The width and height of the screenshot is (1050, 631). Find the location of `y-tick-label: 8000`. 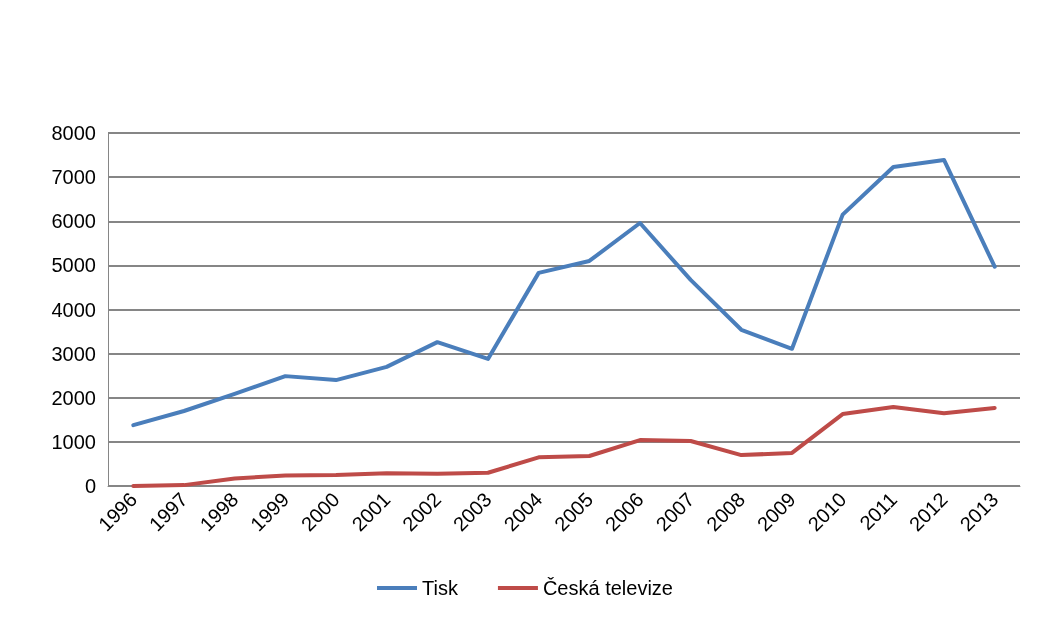

y-tick-label: 8000 is located at coordinates (73, 133).